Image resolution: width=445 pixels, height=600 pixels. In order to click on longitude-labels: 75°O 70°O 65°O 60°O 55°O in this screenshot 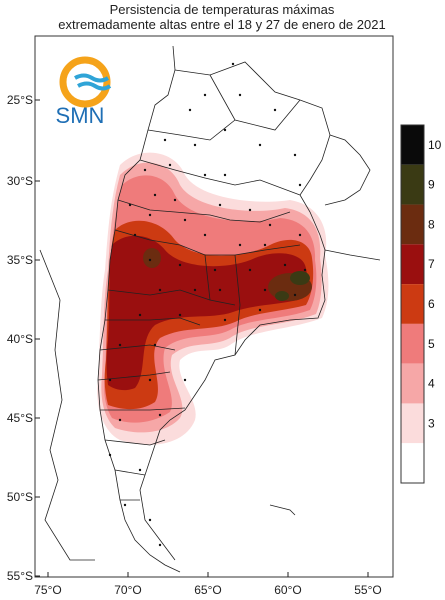, I will do `click(208, 584)`.